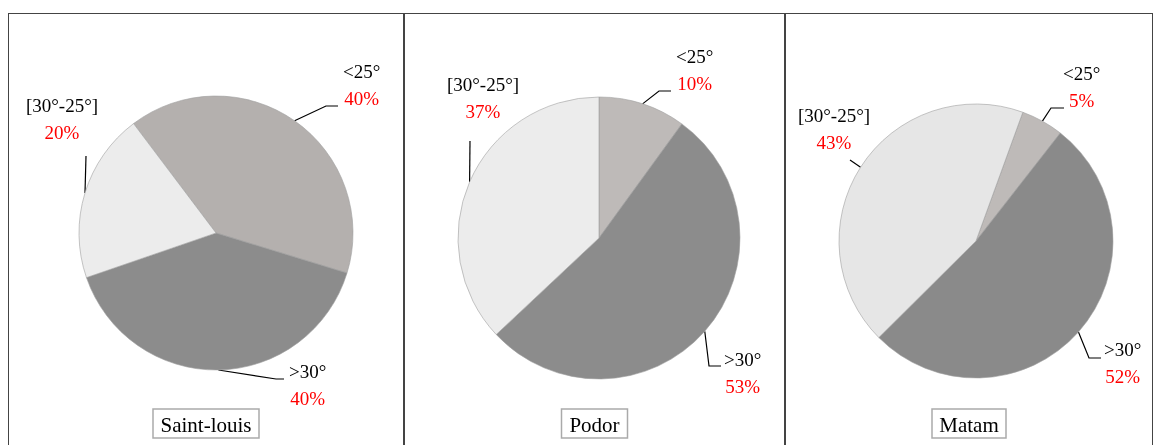 The height and width of the screenshot is (445, 1153). What do you see at coordinates (594, 424) in the screenshot?
I see `text: Podor` at bounding box center [594, 424].